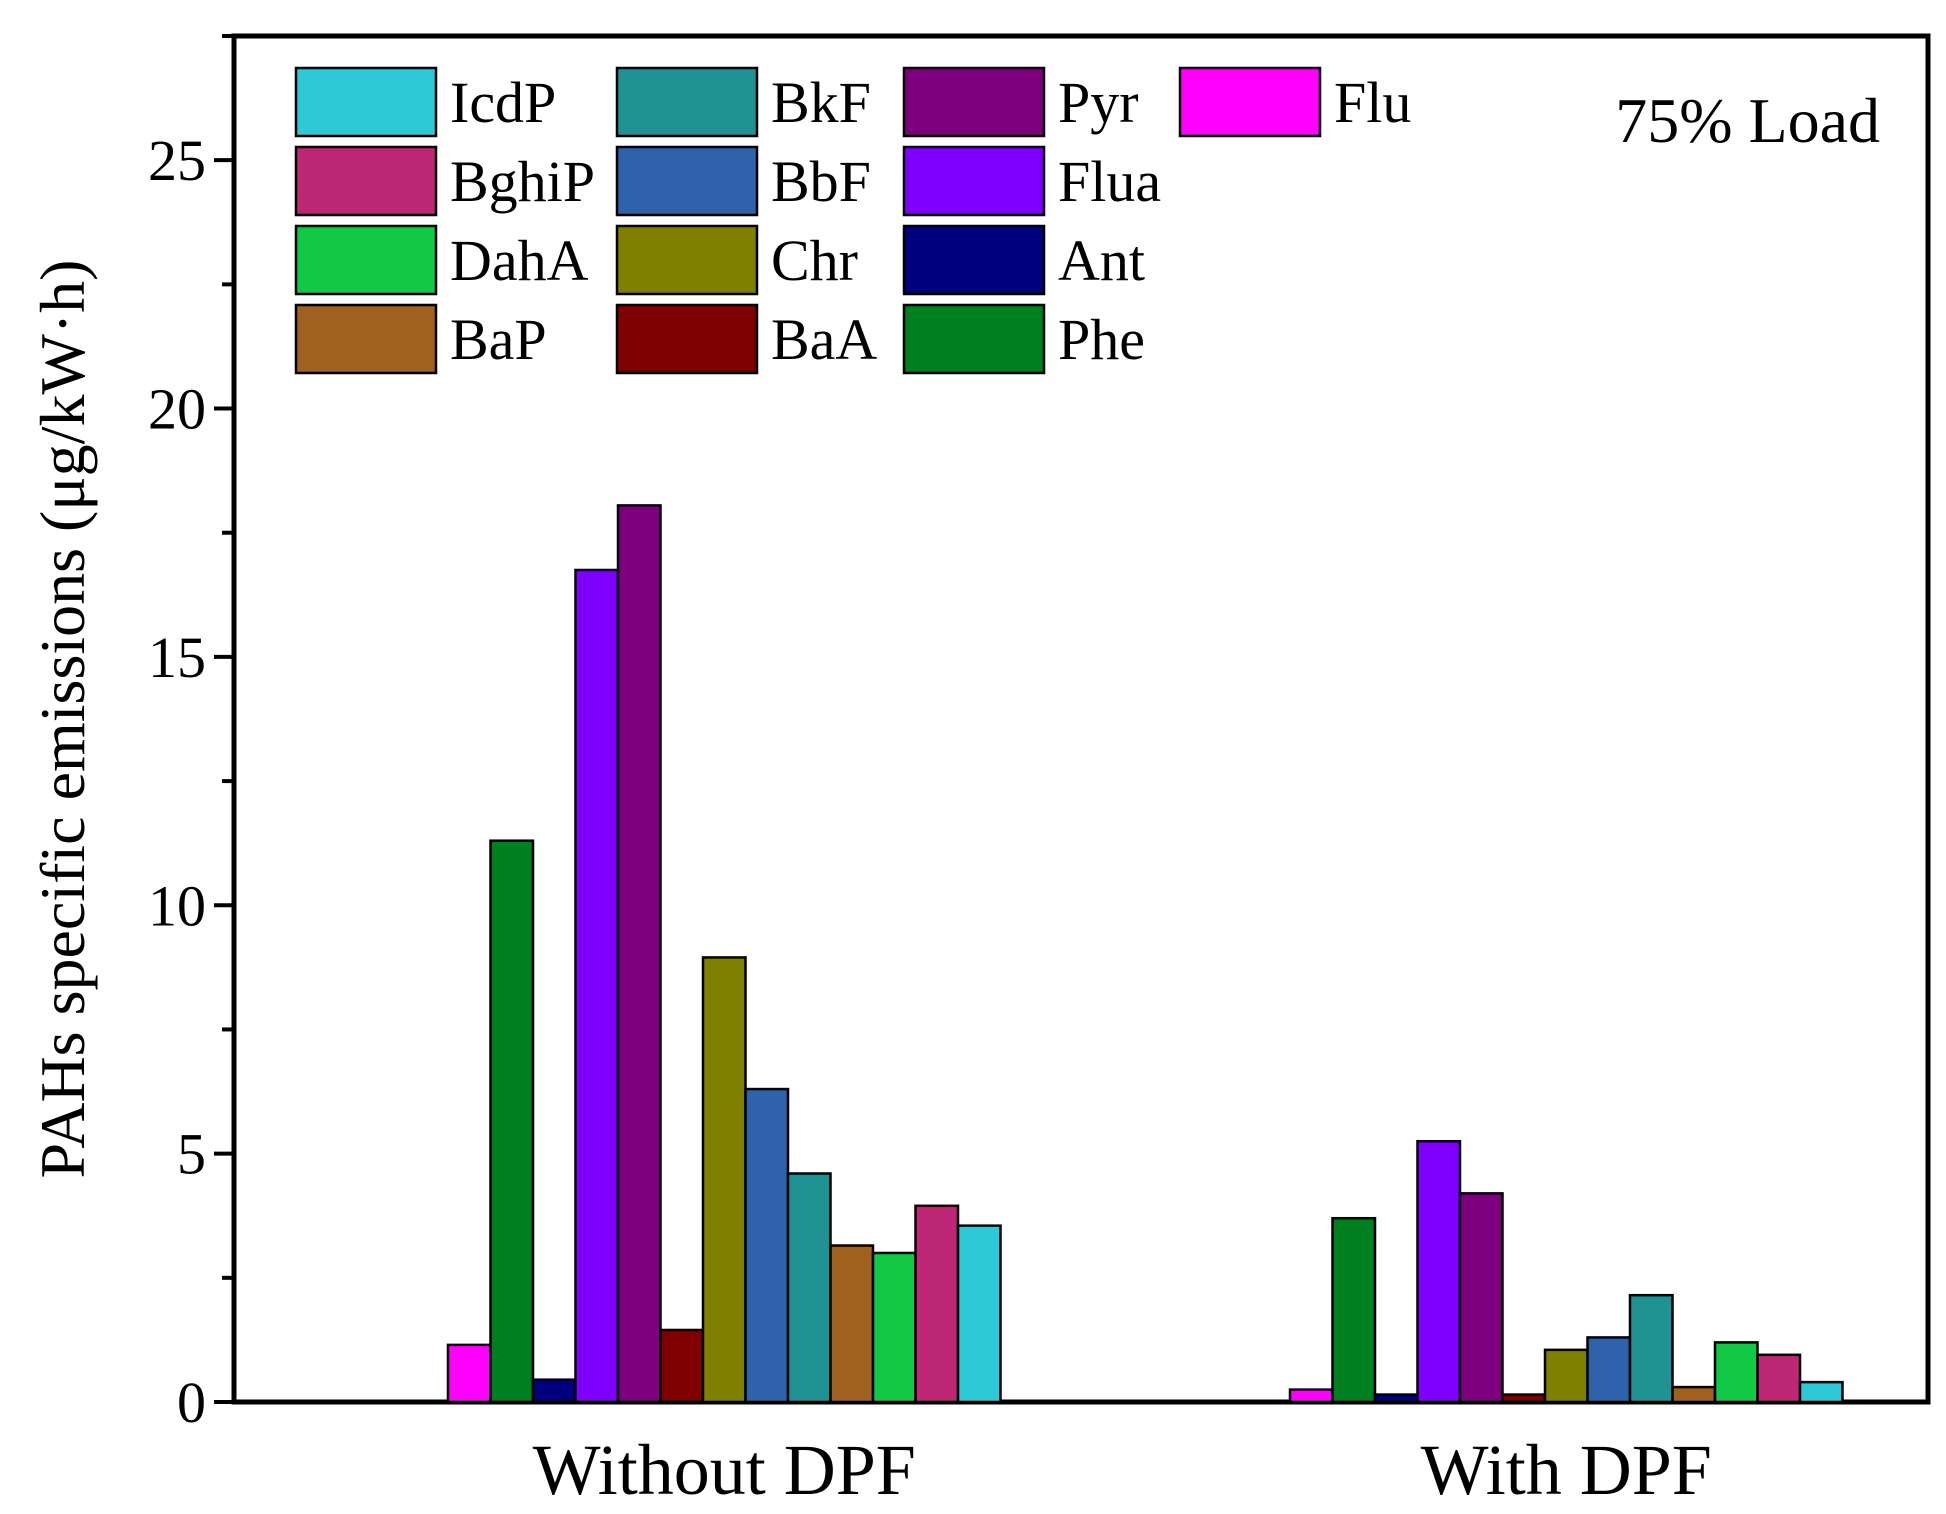  What do you see at coordinates (366, 339) in the screenshot?
I see `legend-swatch-bap` at bounding box center [366, 339].